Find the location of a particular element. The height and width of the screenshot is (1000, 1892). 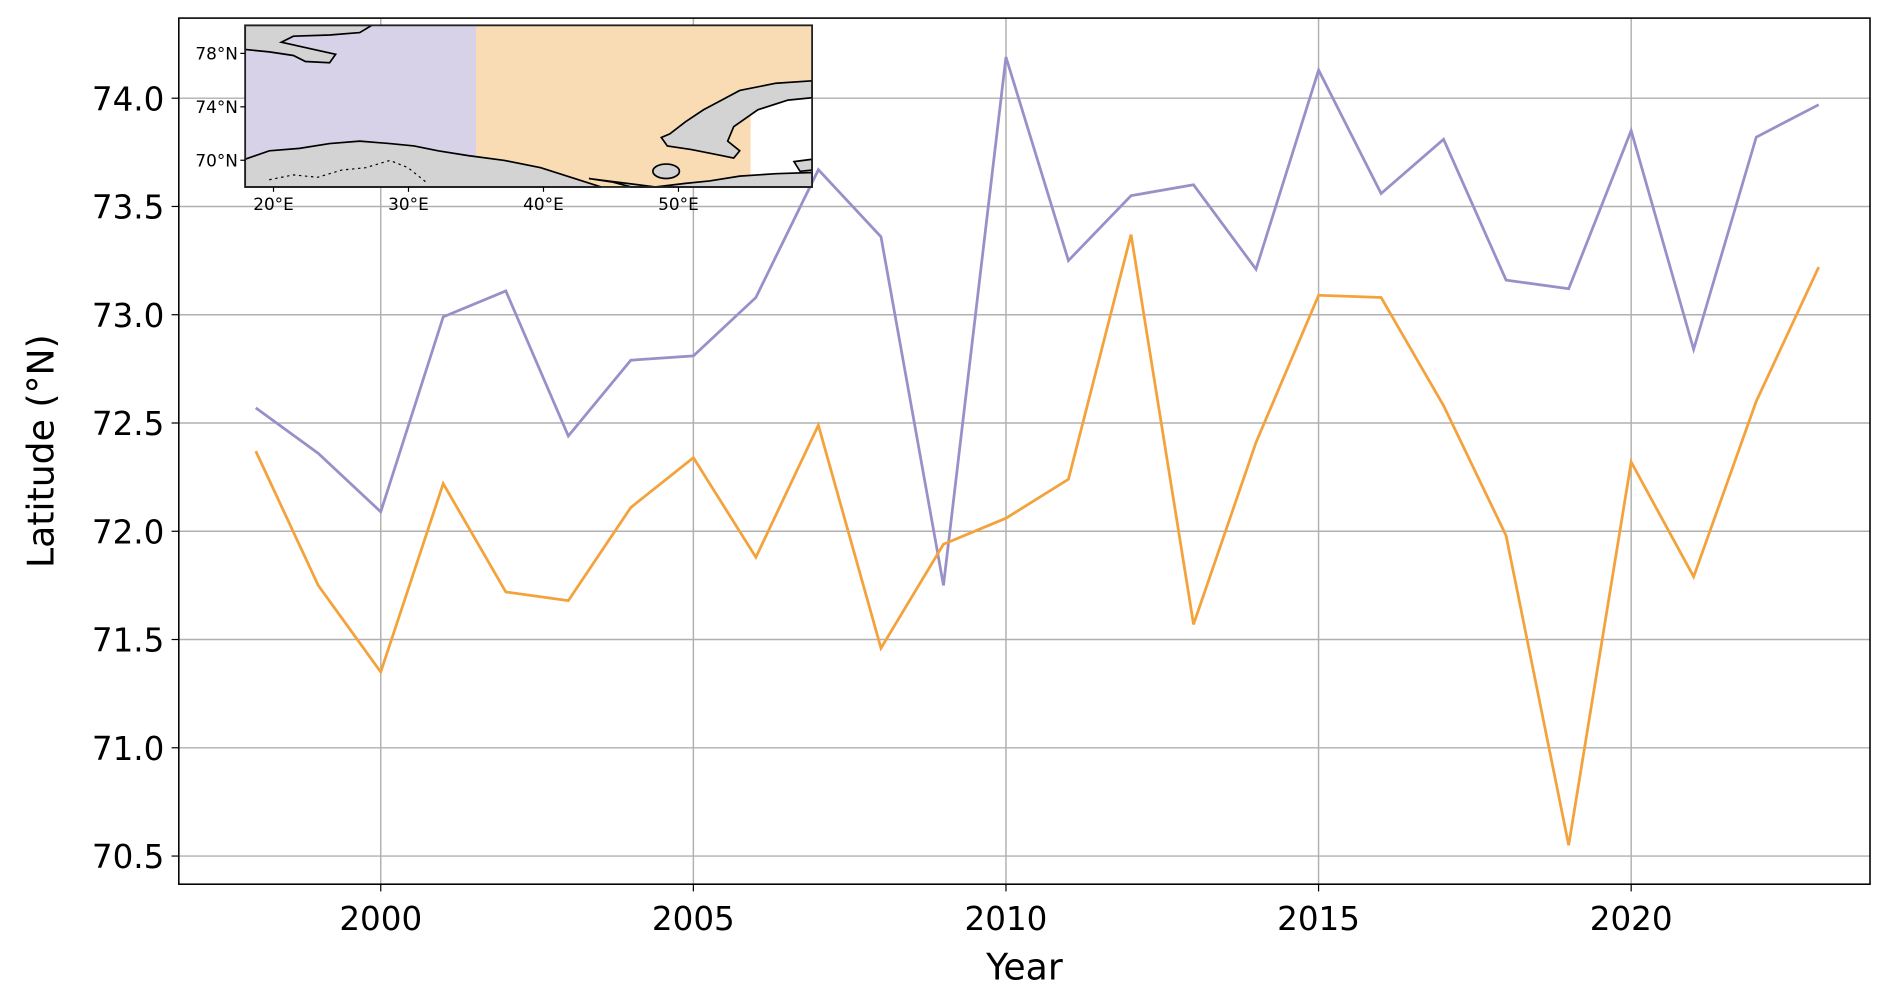

novaya-zemlya is located at coordinates (736, 119).